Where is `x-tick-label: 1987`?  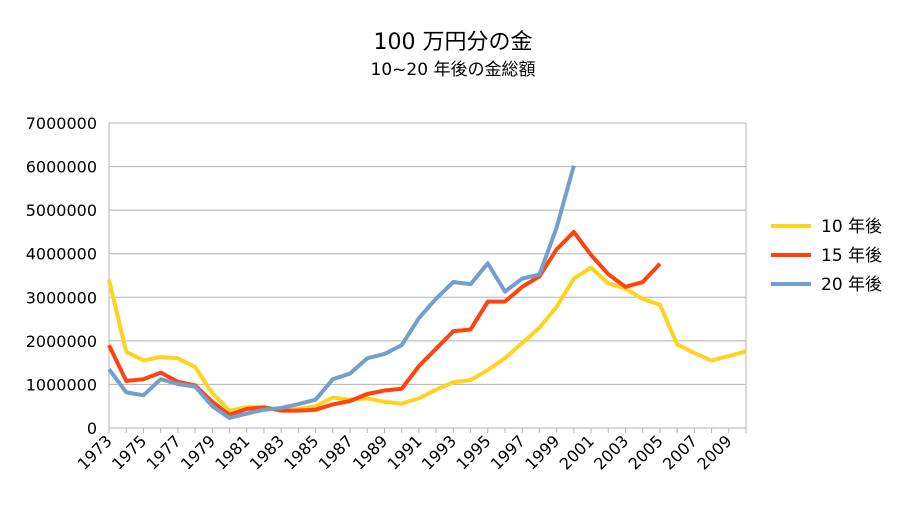 x-tick-label: 1987 is located at coordinates (336, 452).